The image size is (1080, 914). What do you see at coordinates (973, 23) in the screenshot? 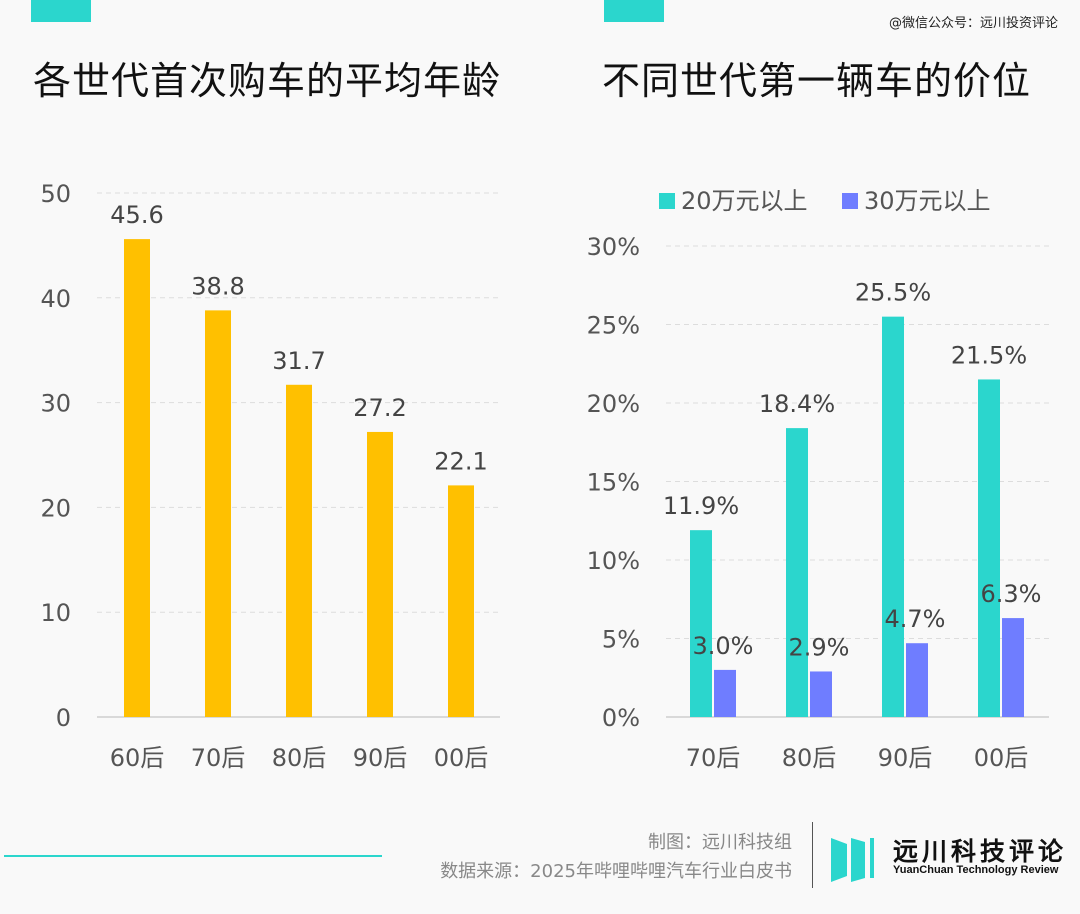
I see `watermark: @微信公众号：远川投资评论` at bounding box center [973, 23].